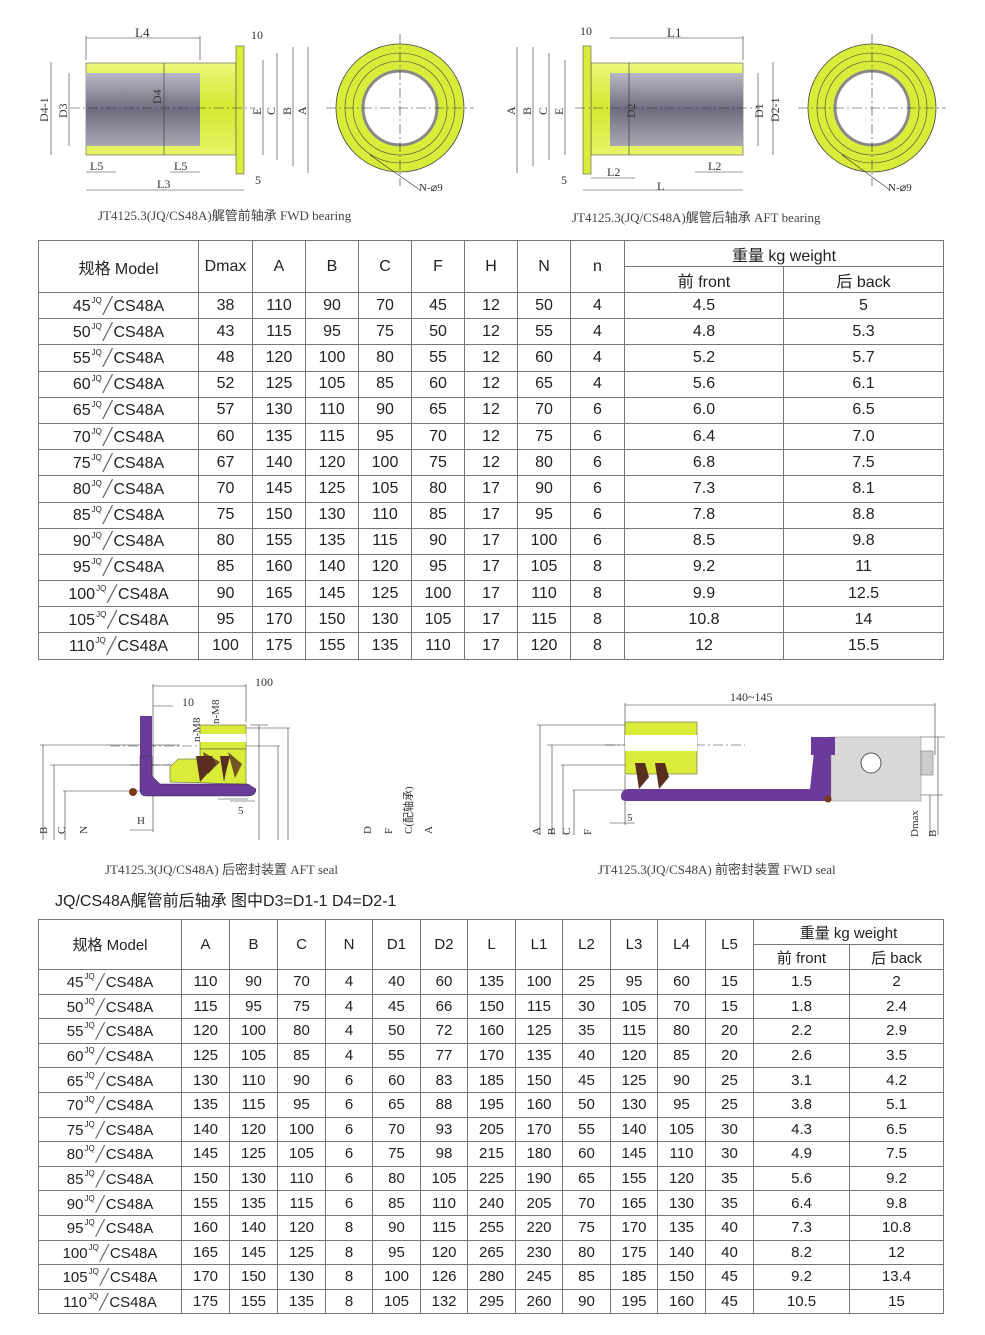 The height and width of the screenshot is (1335, 985). I want to click on table-cell: 155, so click(205, 1203).